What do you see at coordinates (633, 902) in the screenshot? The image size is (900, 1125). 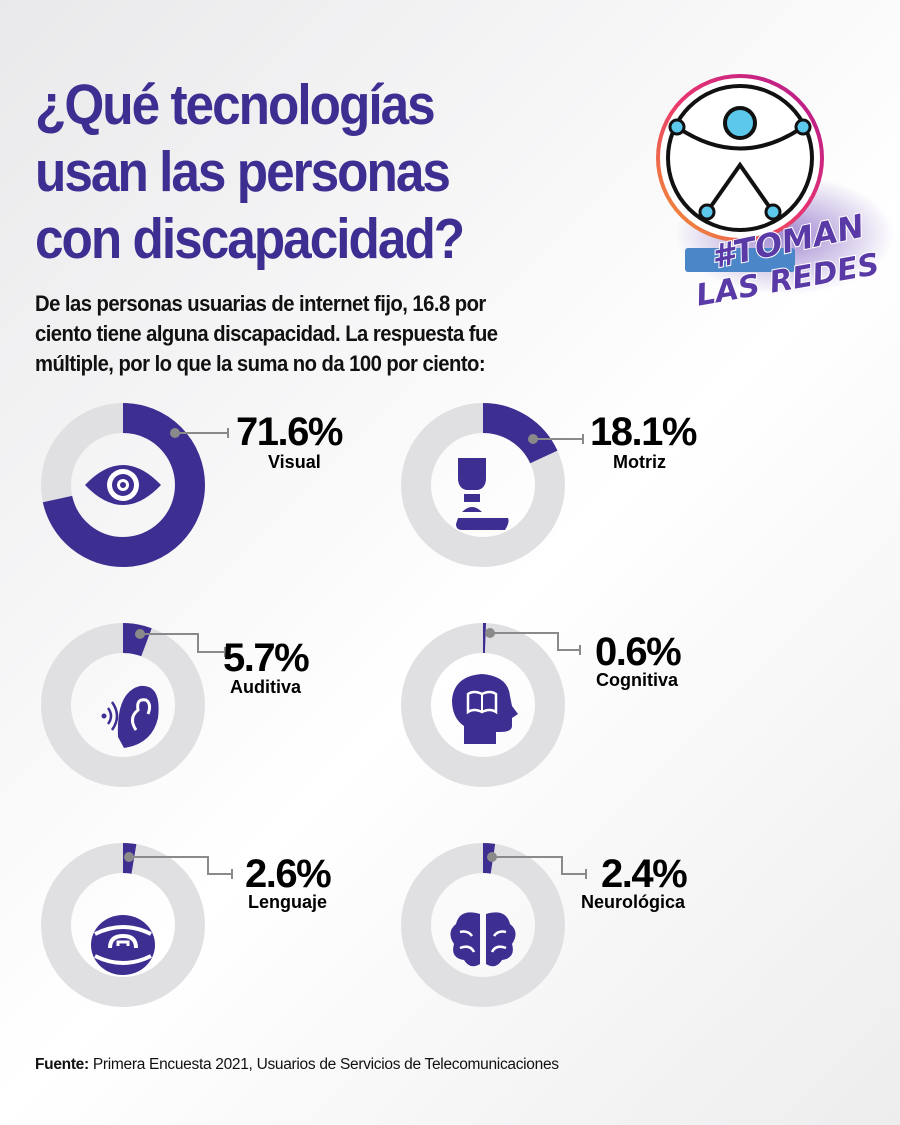 I see `category-label: Neurológica` at bounding box center [633, 902].